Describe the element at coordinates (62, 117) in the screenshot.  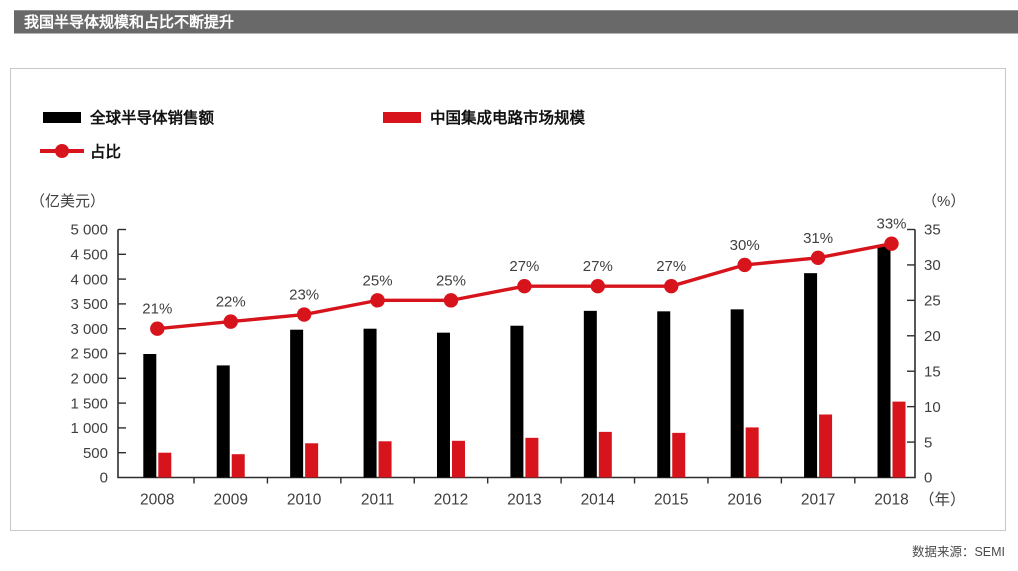
I see `black-bar-swatch-icon` at that location.